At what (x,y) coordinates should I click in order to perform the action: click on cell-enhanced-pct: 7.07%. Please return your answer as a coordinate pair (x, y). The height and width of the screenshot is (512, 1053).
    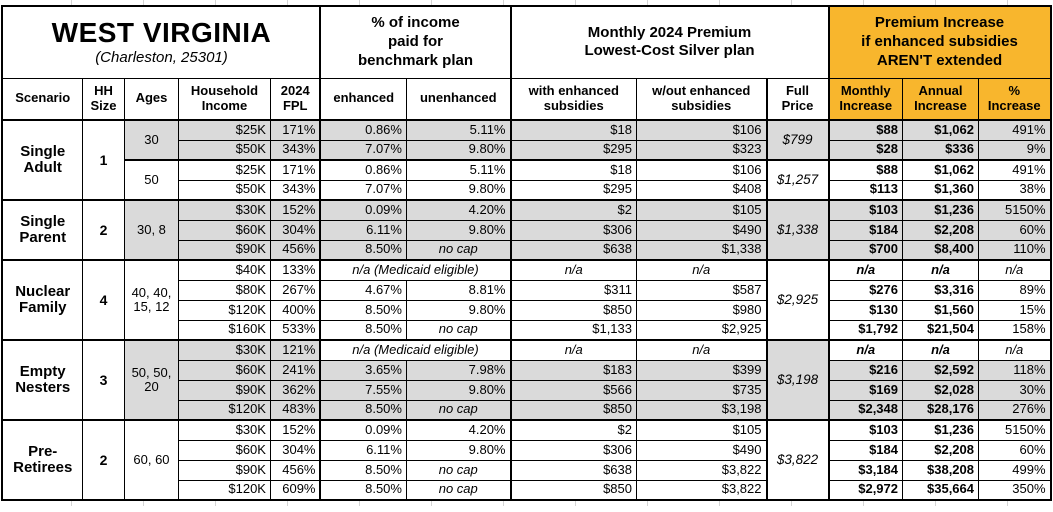
    Looking at the image, I should click on (363, 150).